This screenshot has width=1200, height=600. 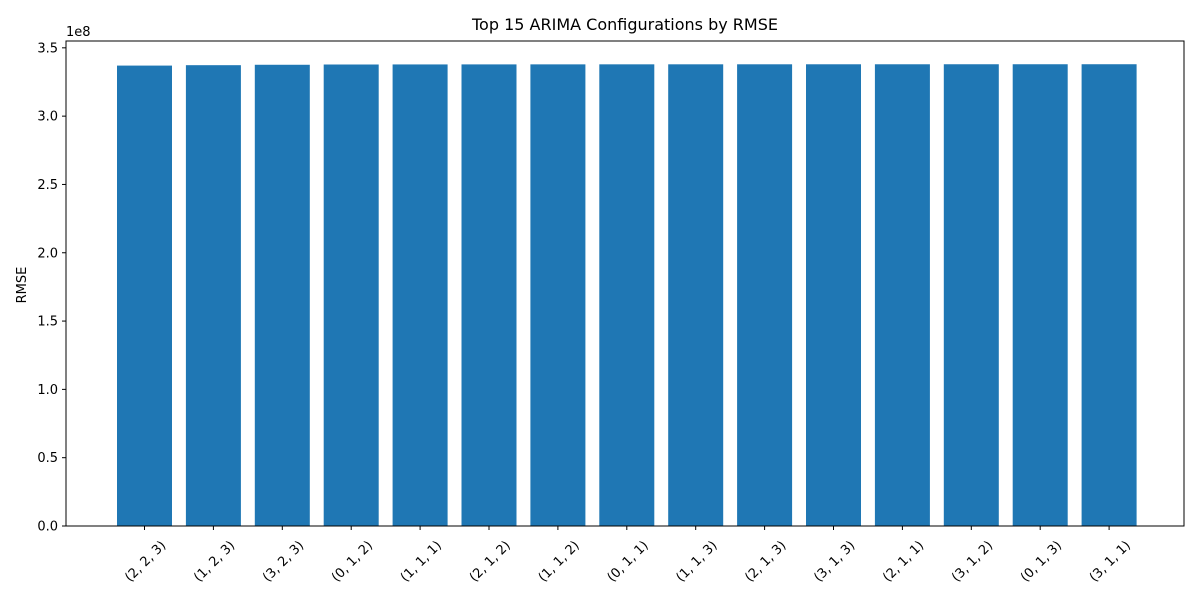 I want to click on x-tick-label: (1, 1, 1), so click(x=421, y=561).